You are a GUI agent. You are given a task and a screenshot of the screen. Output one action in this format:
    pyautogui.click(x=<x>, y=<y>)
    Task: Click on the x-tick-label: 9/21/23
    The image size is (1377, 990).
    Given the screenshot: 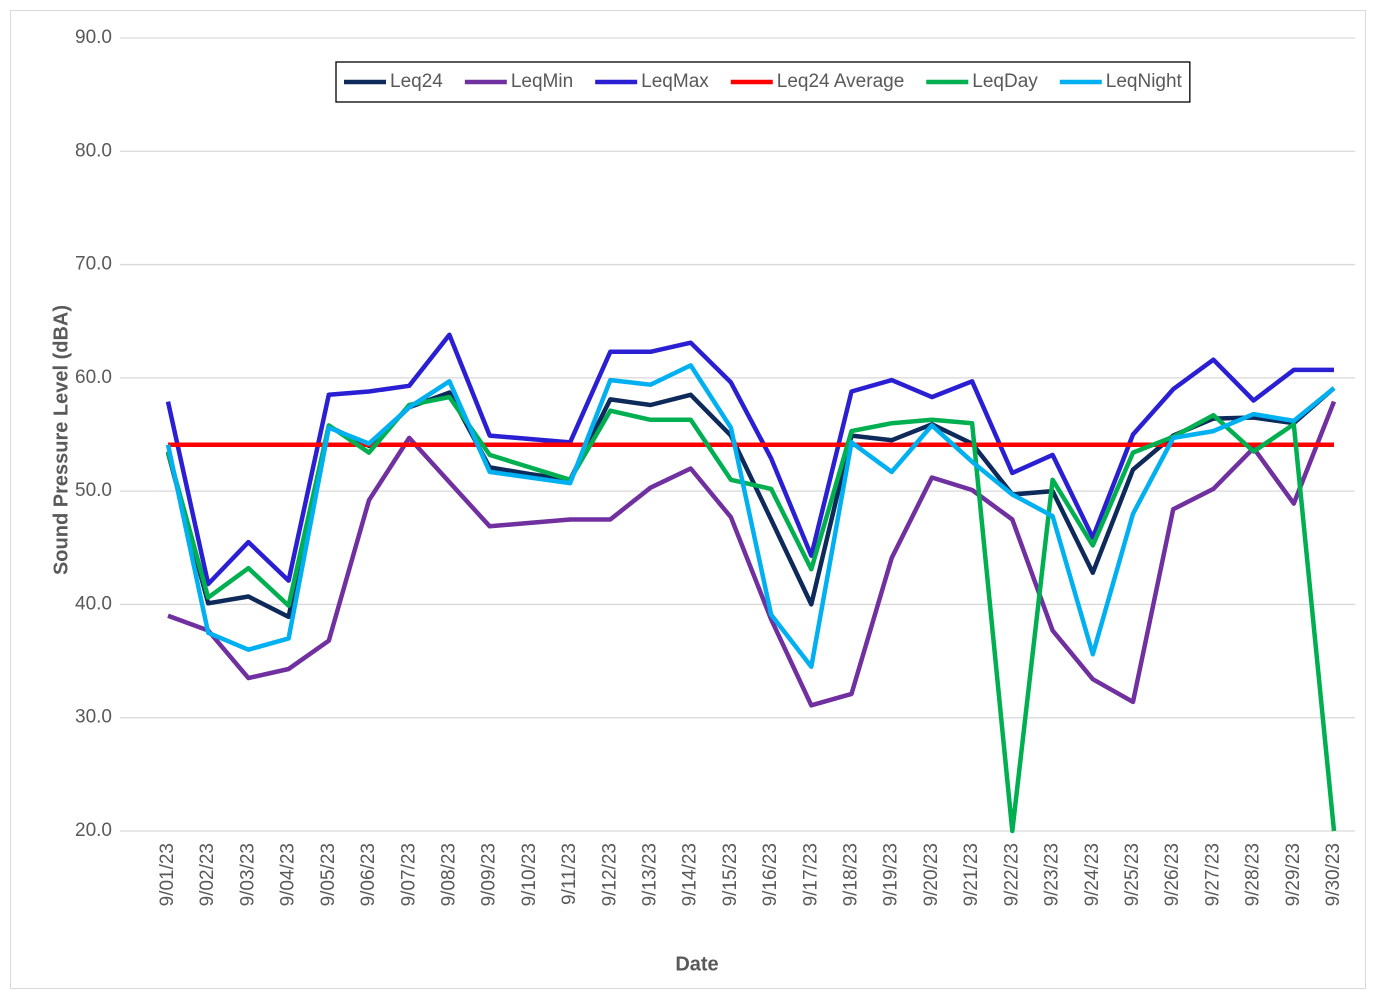 What is the action you would take?
    pyautogui.click(x=971, y=874)
    